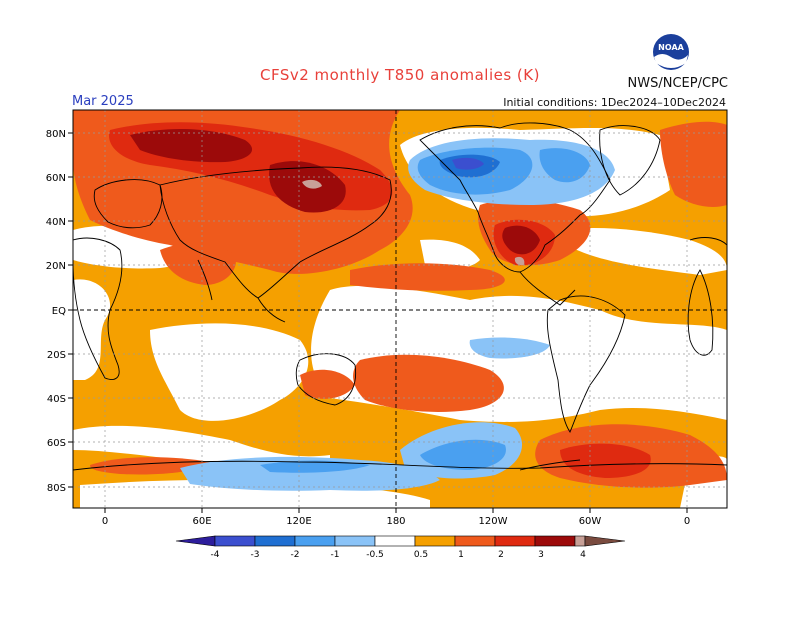 The width and height of the screenshot is (800, 618). I want to click on svg-text: NOAA, so click(671, 47).